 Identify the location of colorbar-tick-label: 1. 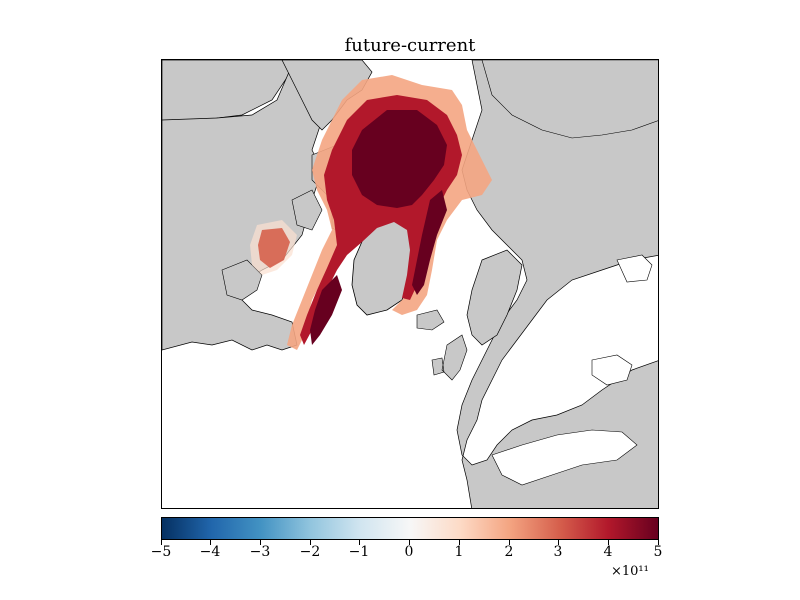
(459, 552).